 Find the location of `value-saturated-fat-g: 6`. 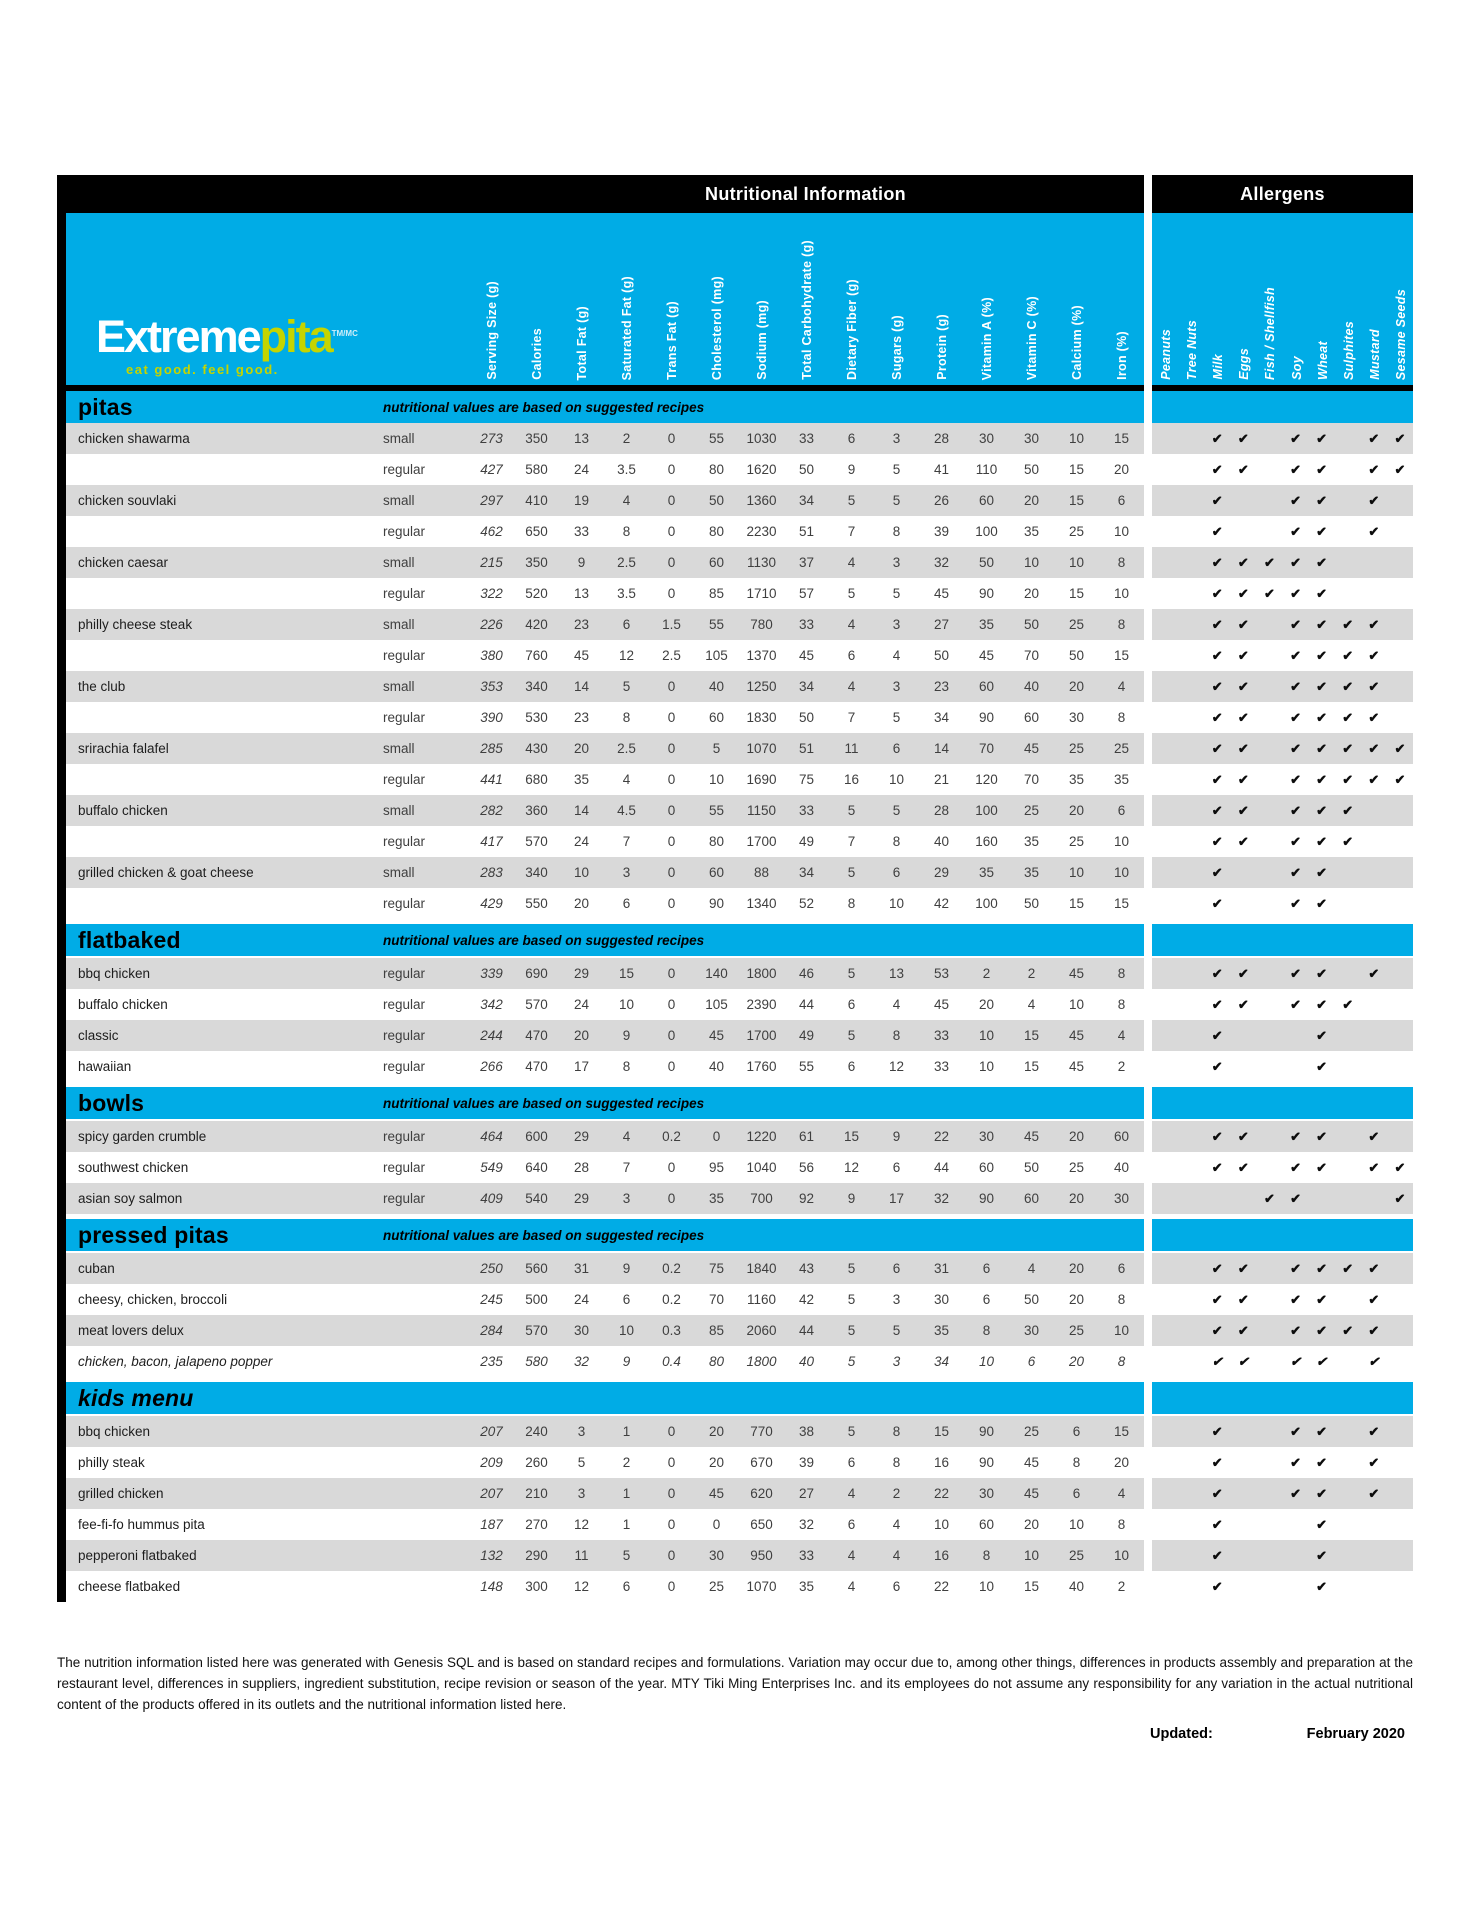

value-saturated-fat-g: 6 is located at coordinates (626, 1586).